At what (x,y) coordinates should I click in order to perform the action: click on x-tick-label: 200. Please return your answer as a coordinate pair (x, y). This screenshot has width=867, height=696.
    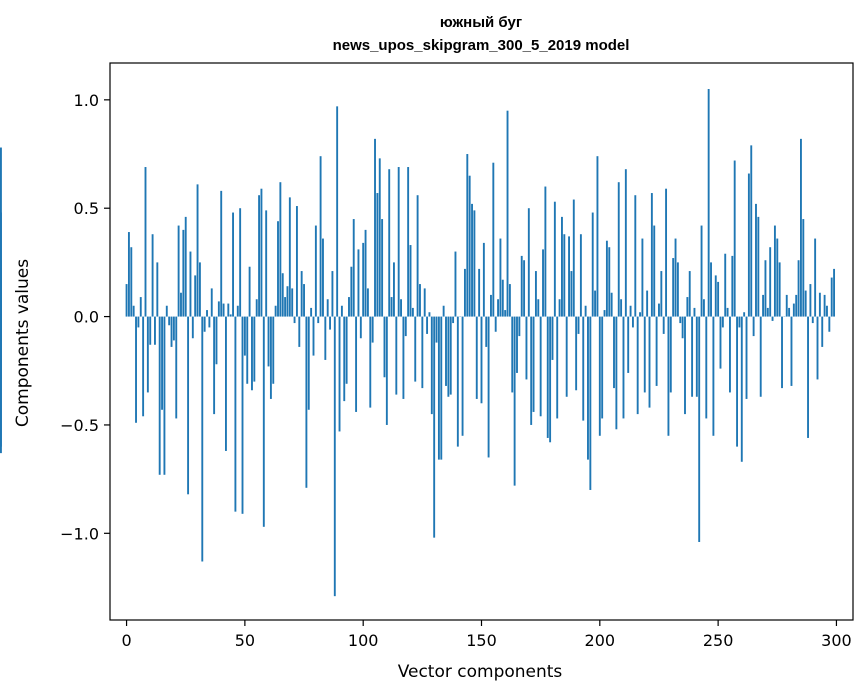
    Looking at the image, I should click on (600, 640).